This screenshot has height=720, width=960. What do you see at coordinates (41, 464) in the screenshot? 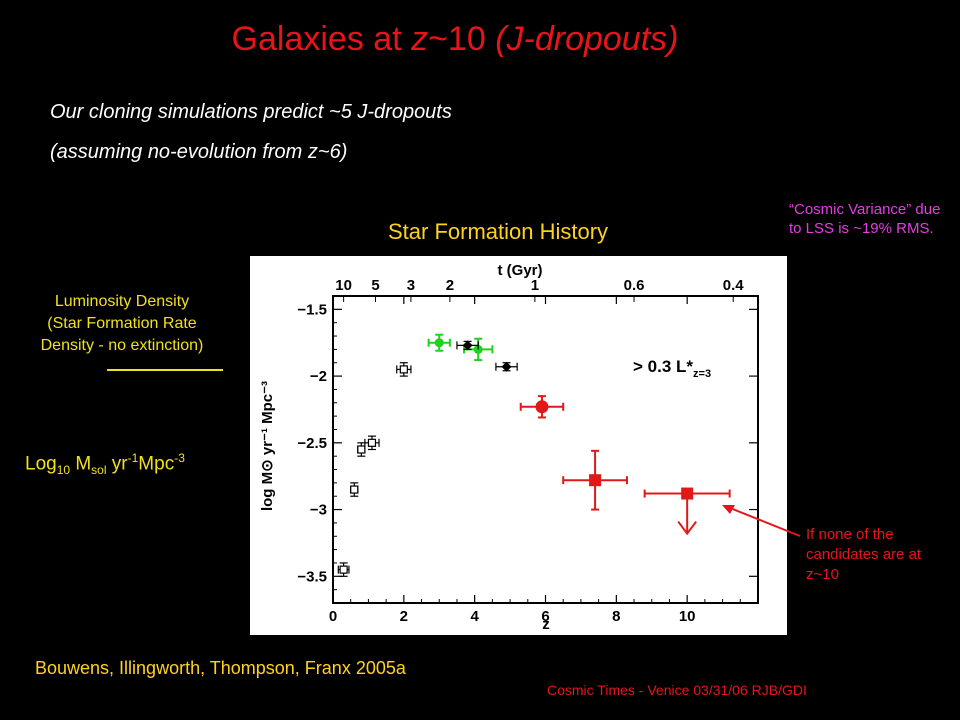
I see `units-log: Log` at bounding box center [41, 464].